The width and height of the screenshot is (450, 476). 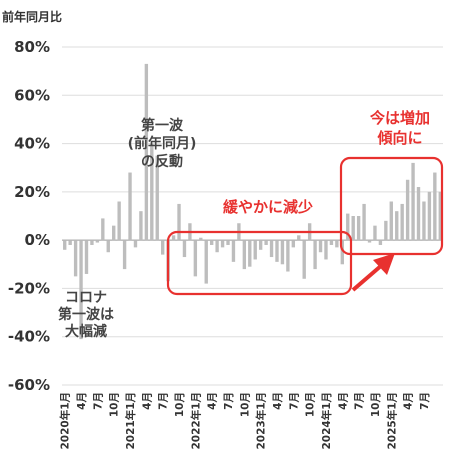 I want to click on y-axis-title: 前年同月比, so click(x=32, y=16).